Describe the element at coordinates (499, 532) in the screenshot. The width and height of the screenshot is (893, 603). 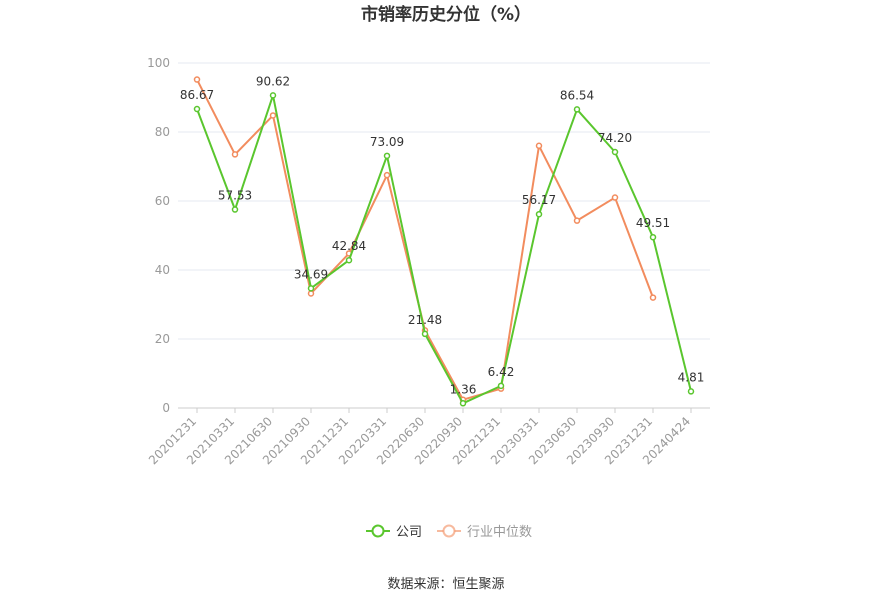
I see `legend-label: 行业中位数` at that location.